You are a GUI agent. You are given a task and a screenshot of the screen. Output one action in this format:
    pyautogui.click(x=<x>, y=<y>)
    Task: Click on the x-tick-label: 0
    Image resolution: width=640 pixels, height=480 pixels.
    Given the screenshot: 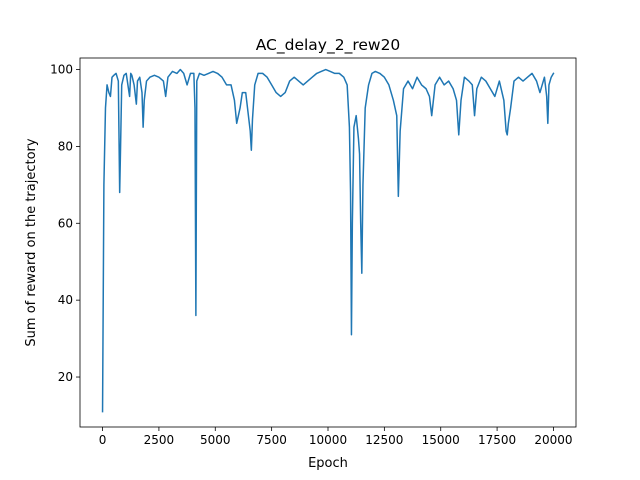 What is the action you would take?
    pyautogui.click(x=103, y=440)
    